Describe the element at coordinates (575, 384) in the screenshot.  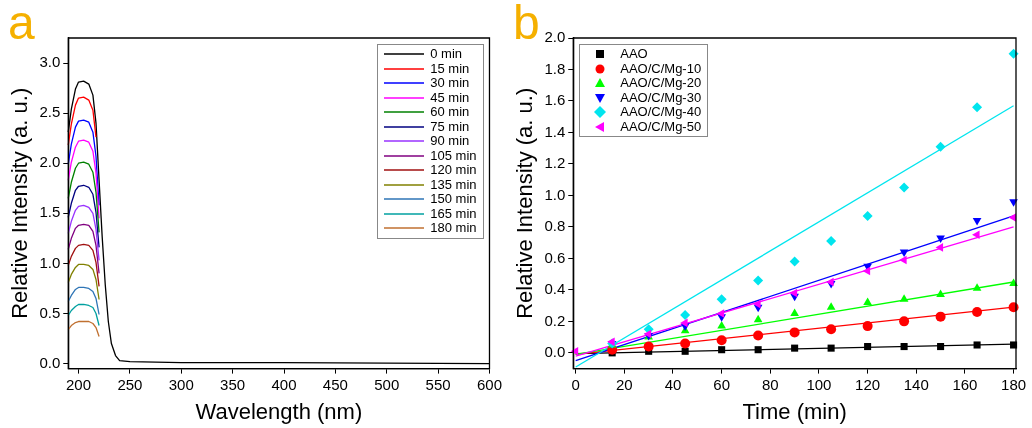
I see `x-tick-label: 0` at that location.